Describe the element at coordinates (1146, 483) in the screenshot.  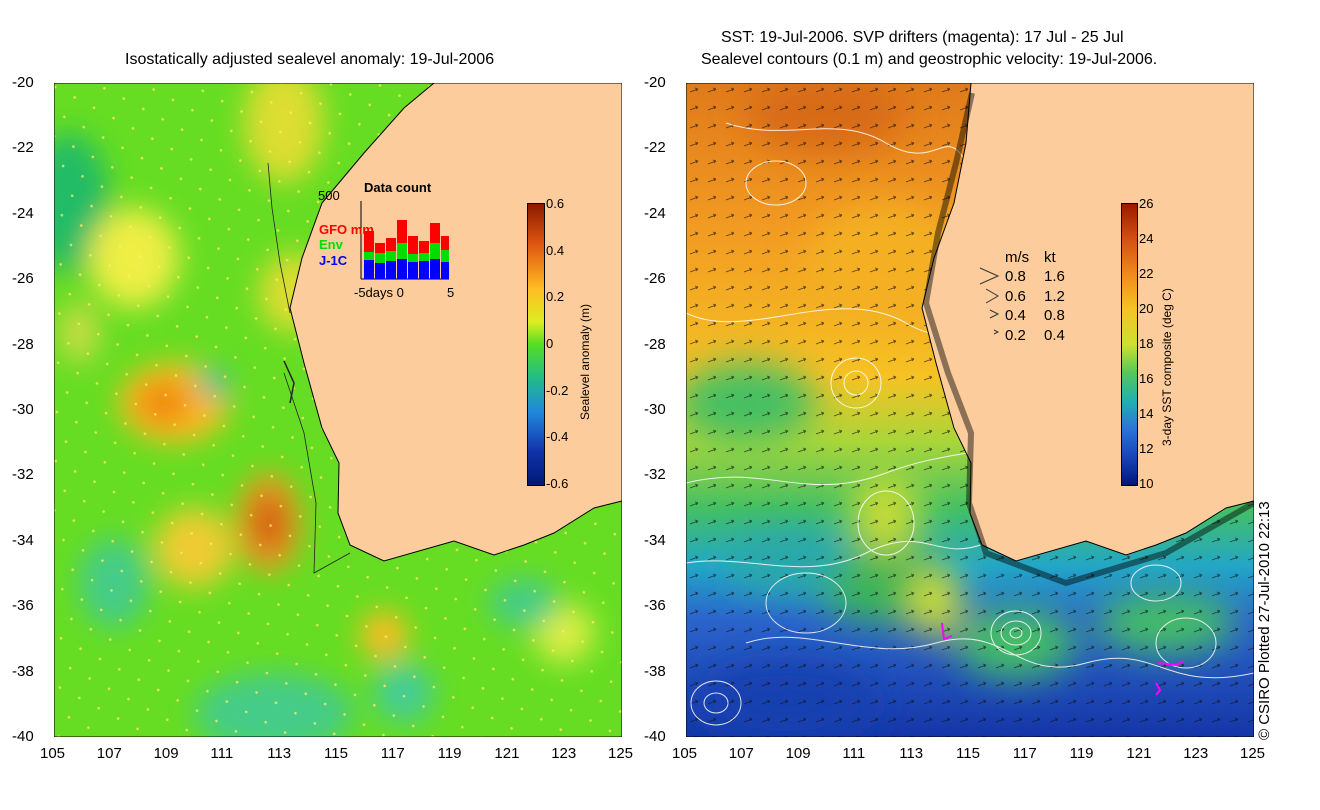
I see `colorbar-tick: 10` at that location.